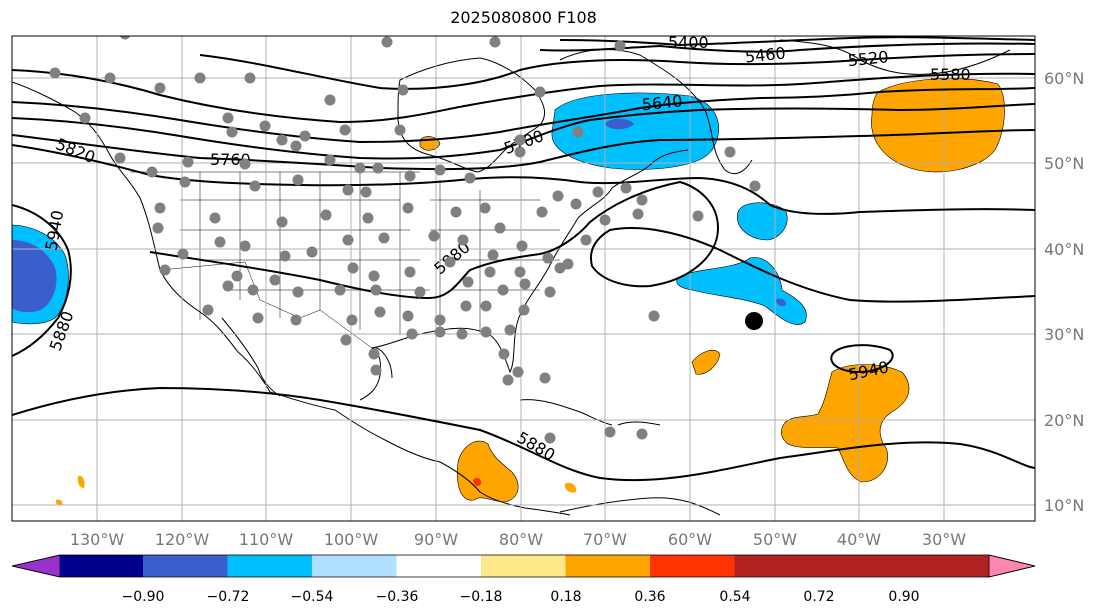 The image size is (1105, 615). I want to click on lon-label: 30°W, so click(944, 539).